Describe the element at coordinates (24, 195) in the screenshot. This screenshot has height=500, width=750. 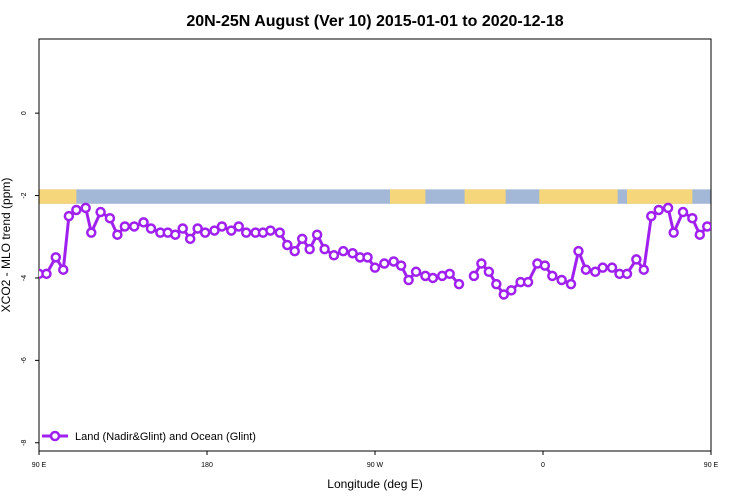
I see `y-tick-label: -2` at that location.